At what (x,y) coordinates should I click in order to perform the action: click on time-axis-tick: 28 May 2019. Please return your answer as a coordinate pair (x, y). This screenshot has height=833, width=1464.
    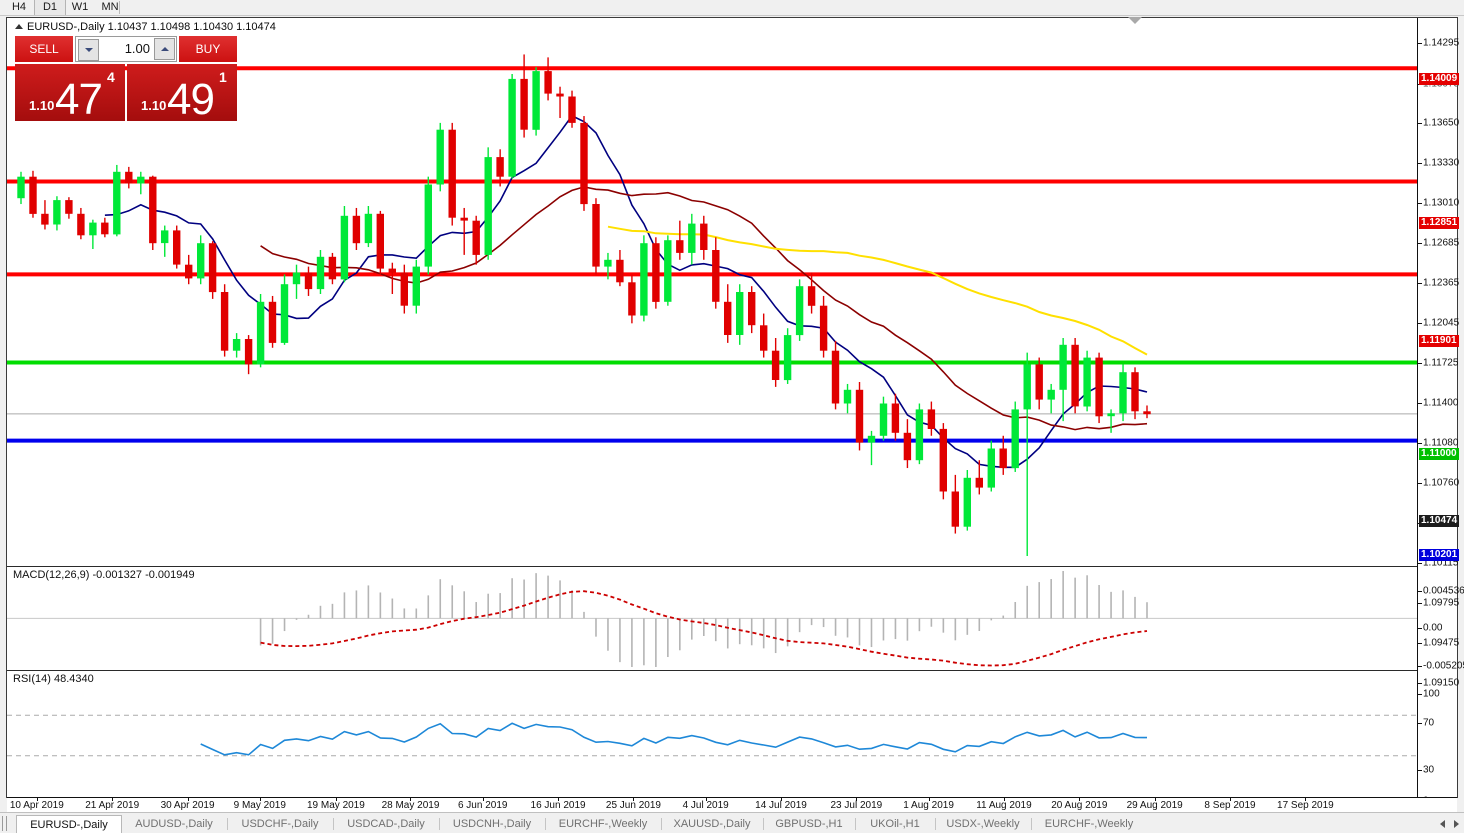
    Looking at the image, I should click on (410, 805).